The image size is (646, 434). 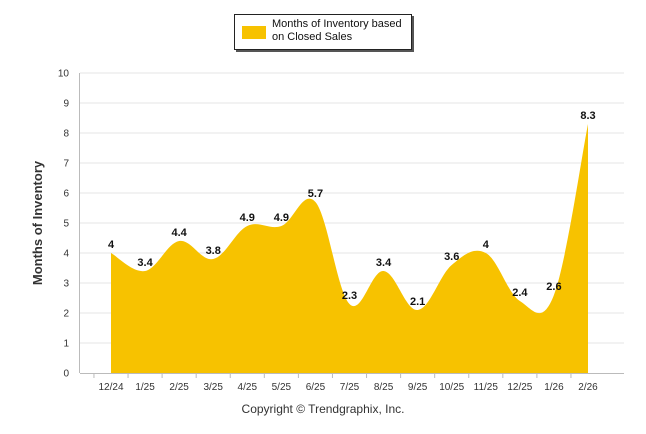 What do you see at coordinates (66, 344) in the screenshot?
I see `y-tick-label: 1` at bounding box center [66, 344].